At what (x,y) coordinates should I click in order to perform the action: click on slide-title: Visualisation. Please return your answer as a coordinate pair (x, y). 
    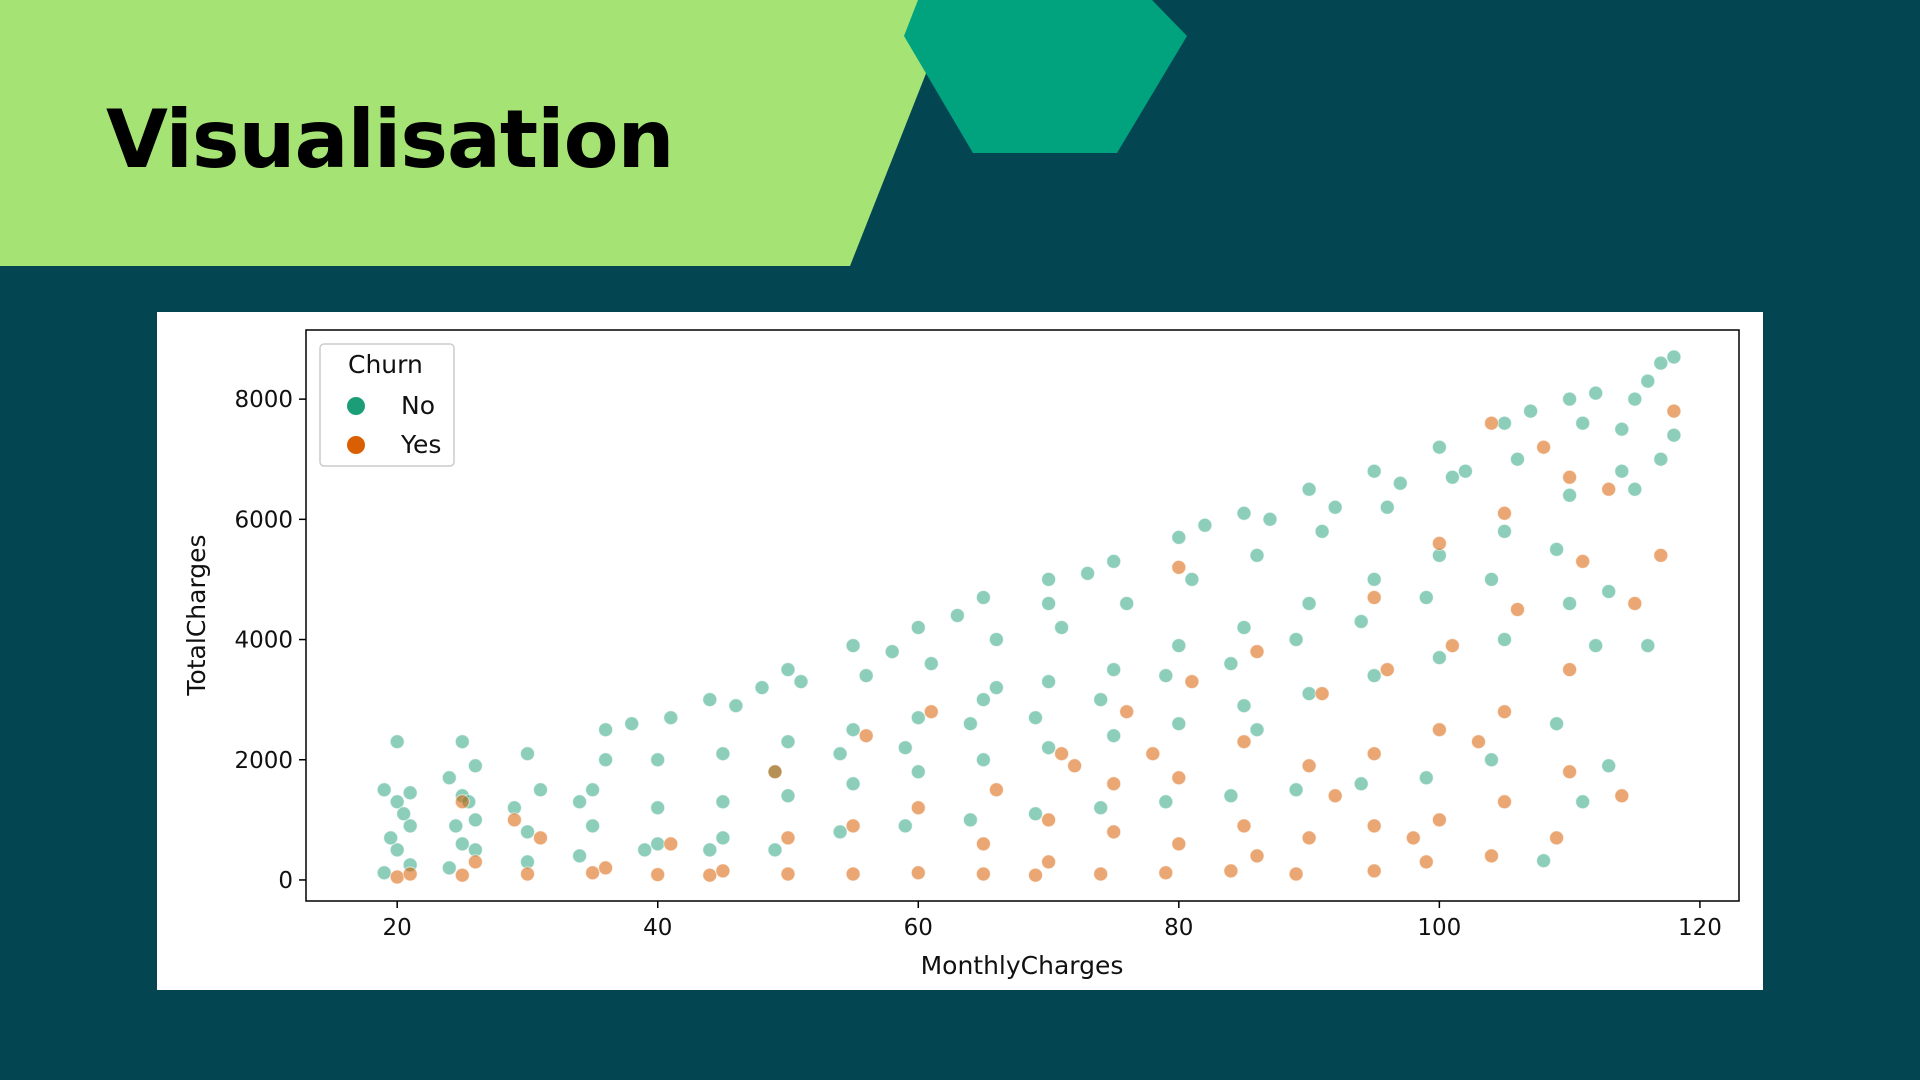
    Looking at the image, I should click on (390, 139).